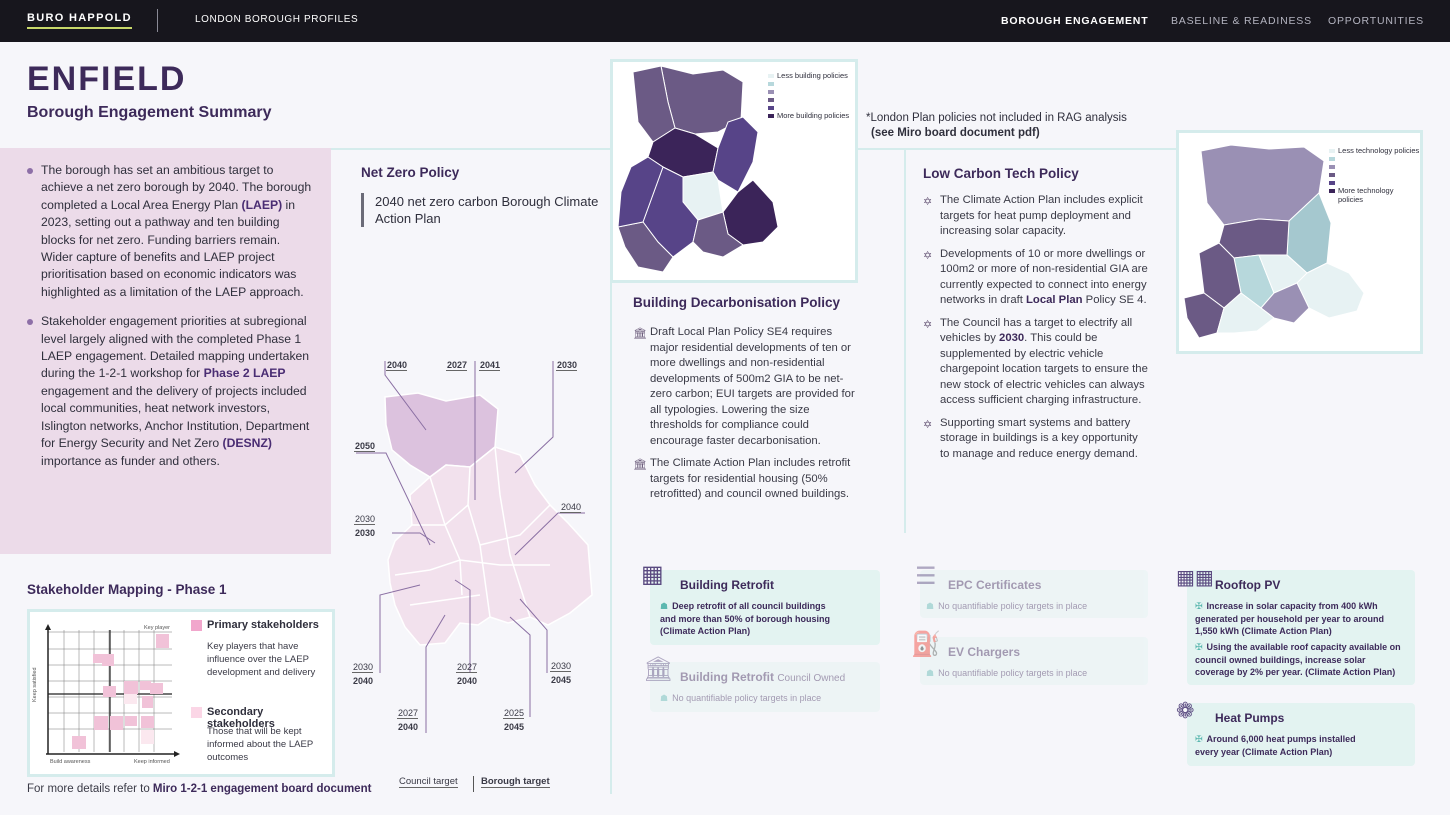  Describe the element at coordinates (1185, 710) in the screenshot. I see `heat-pump-icon: ❁` at that location.